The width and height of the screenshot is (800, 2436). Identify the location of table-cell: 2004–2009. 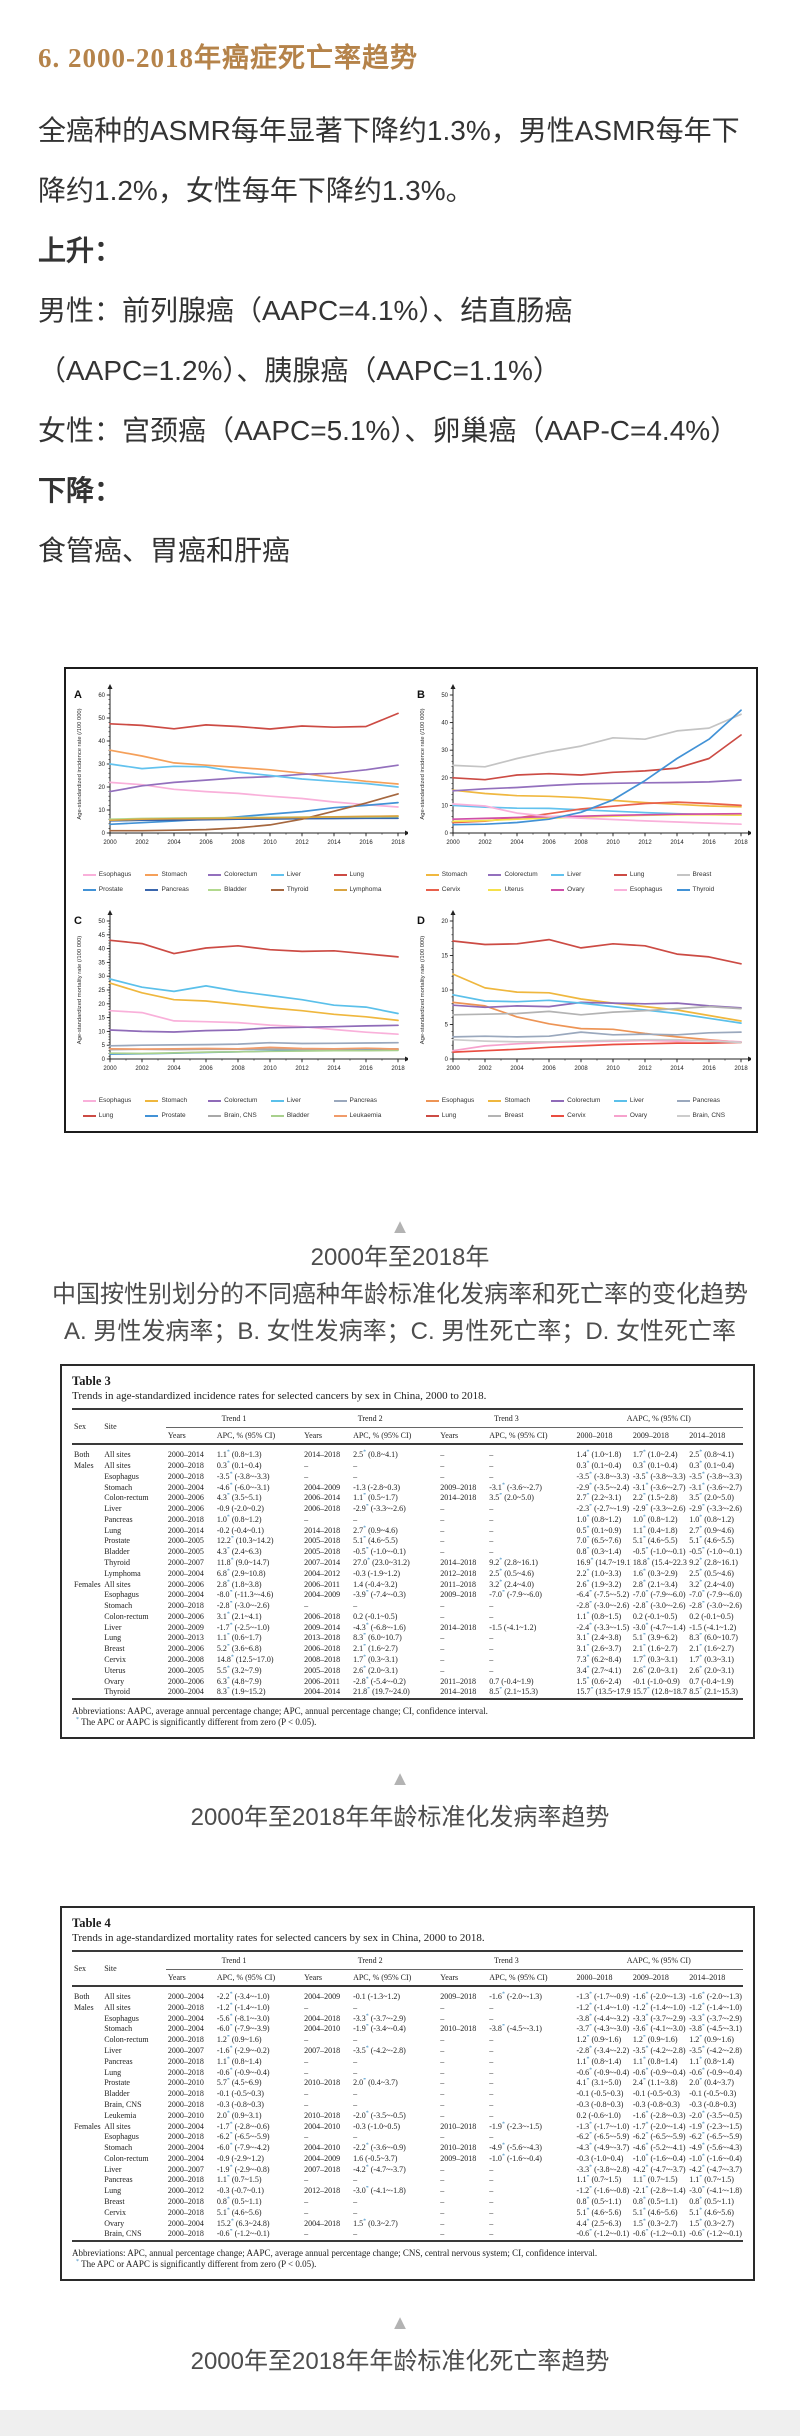
(322, 2158).